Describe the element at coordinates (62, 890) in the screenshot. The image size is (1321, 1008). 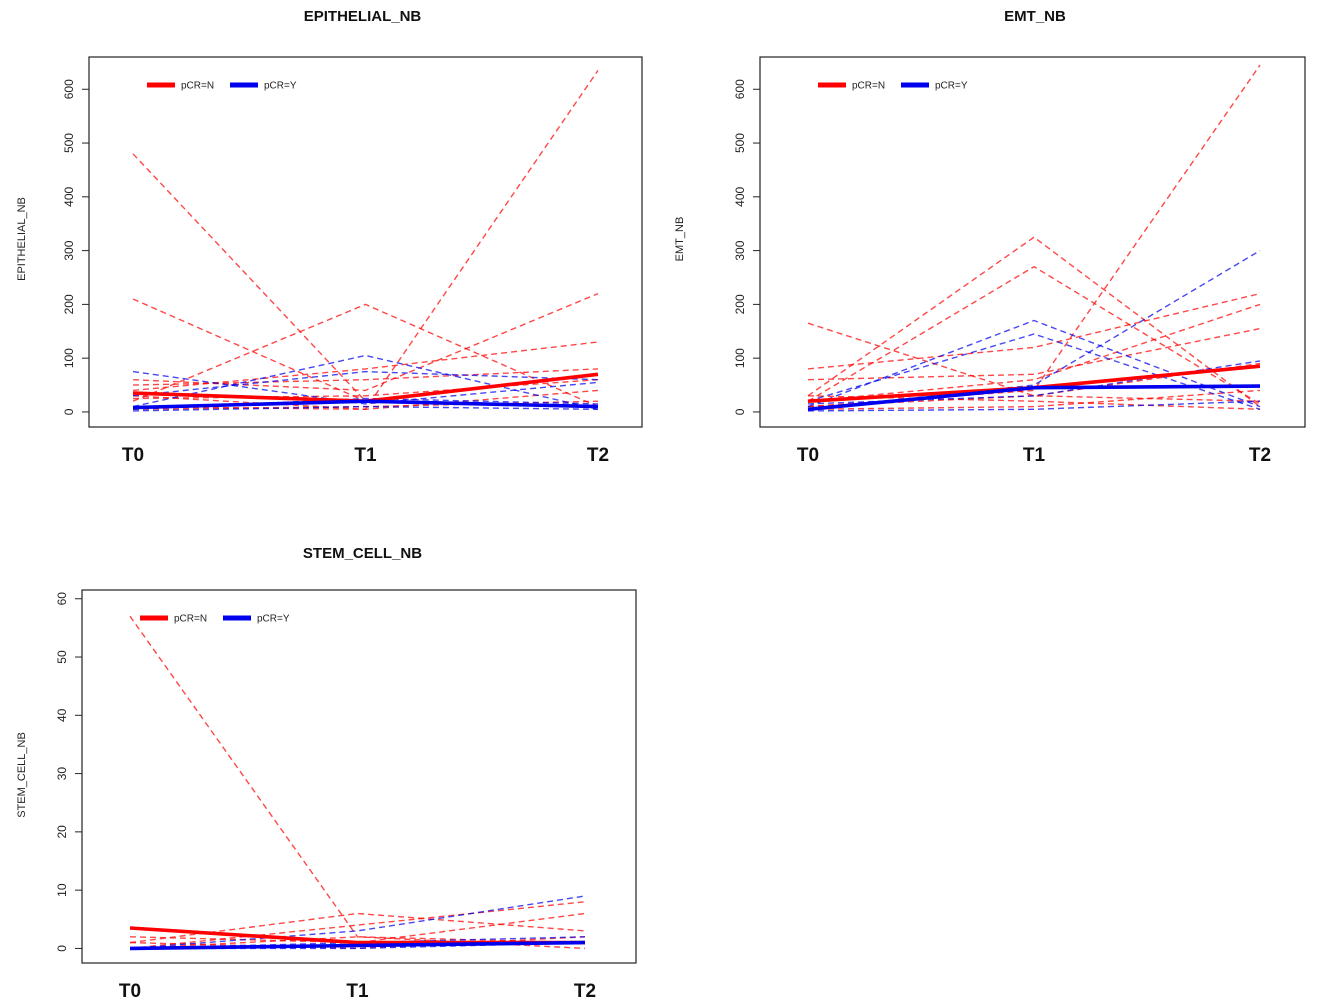
I see `y-tick-label: 10` at that location.